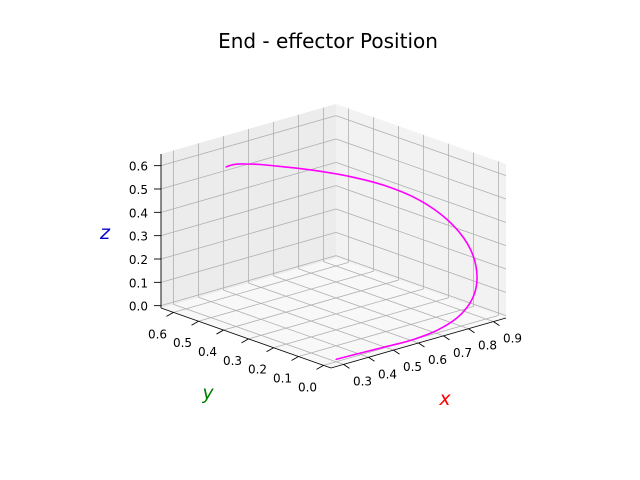  What do you see at coordinates (462, 353) in the screenshot?
I see `x-tick-label: 0.7` at bounding box center [462, 353].